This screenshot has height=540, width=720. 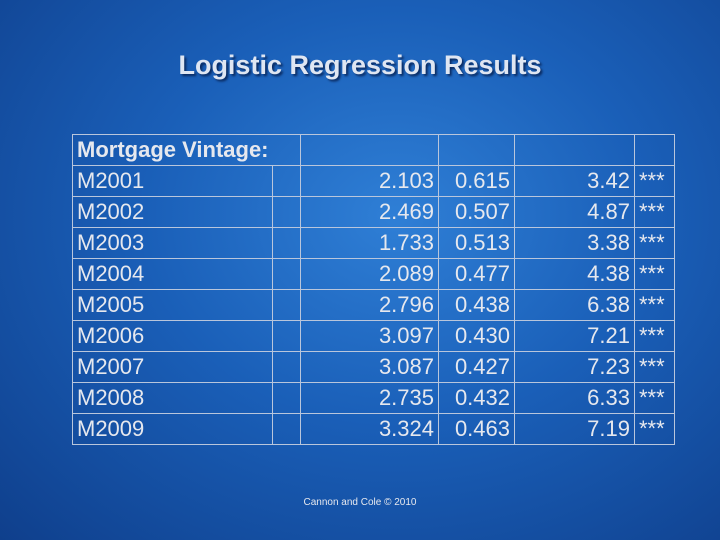 I want to click on table-row: M2005 2.796 0.438 6.38 ***, so click(x=373, y=305).